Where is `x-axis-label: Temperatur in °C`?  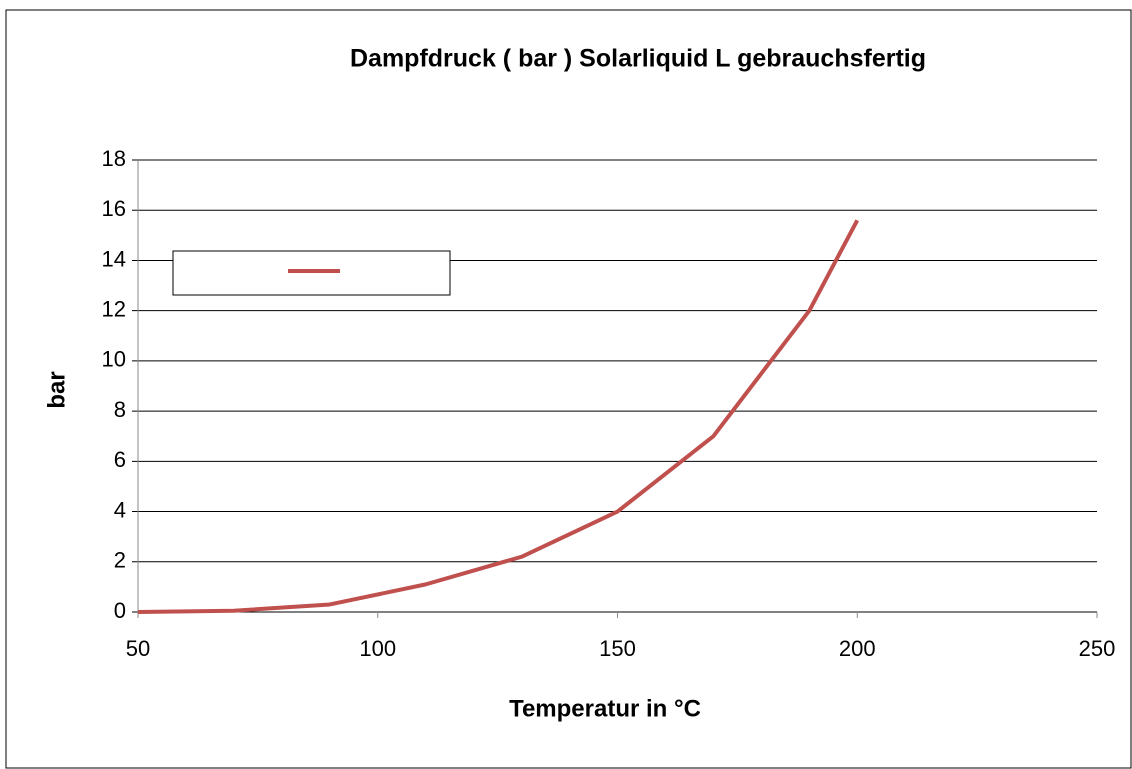
x-axis-label: Temperatur in °C is located at coordinates (605, 708).